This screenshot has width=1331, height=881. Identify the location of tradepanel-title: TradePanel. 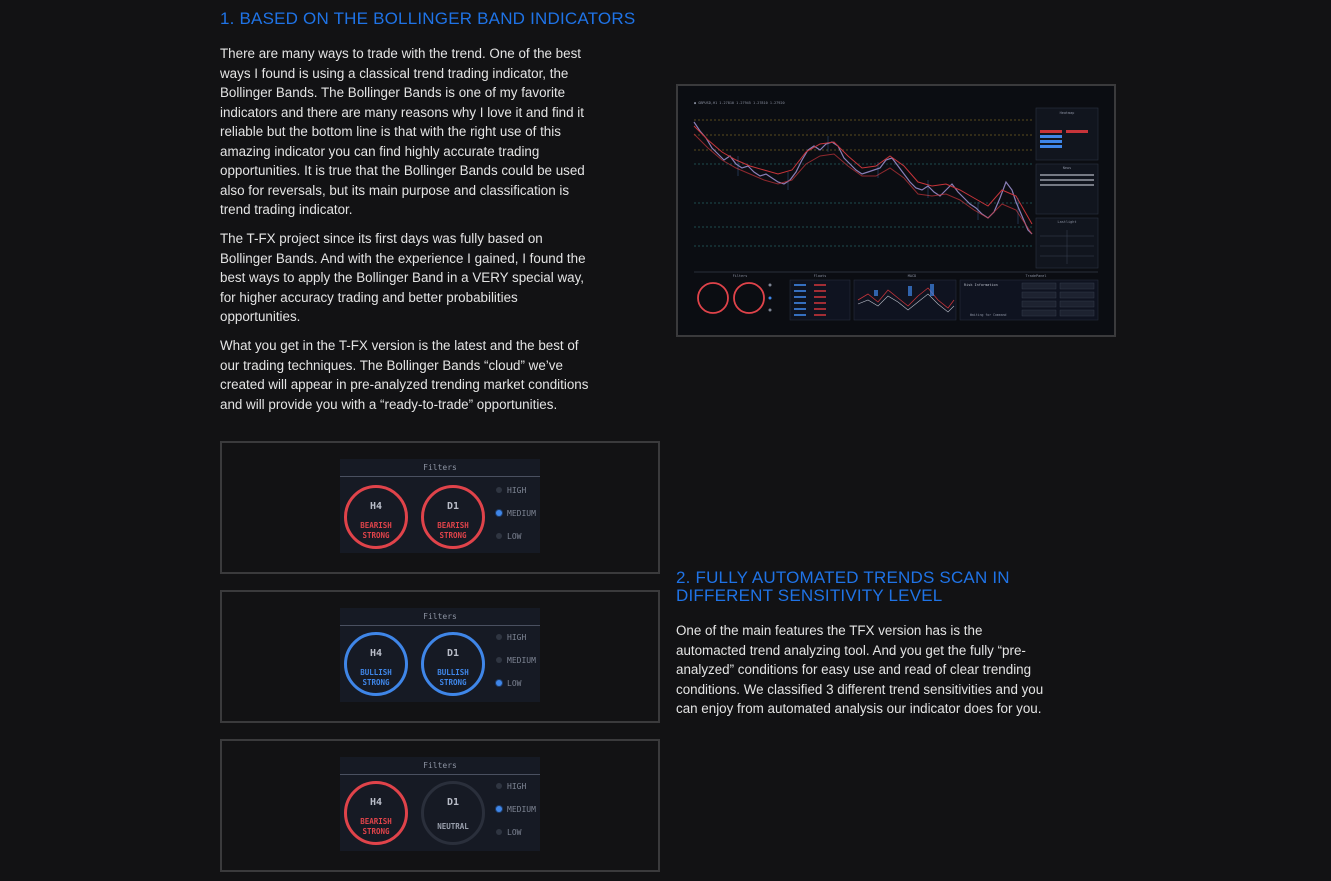
(1035, 276).